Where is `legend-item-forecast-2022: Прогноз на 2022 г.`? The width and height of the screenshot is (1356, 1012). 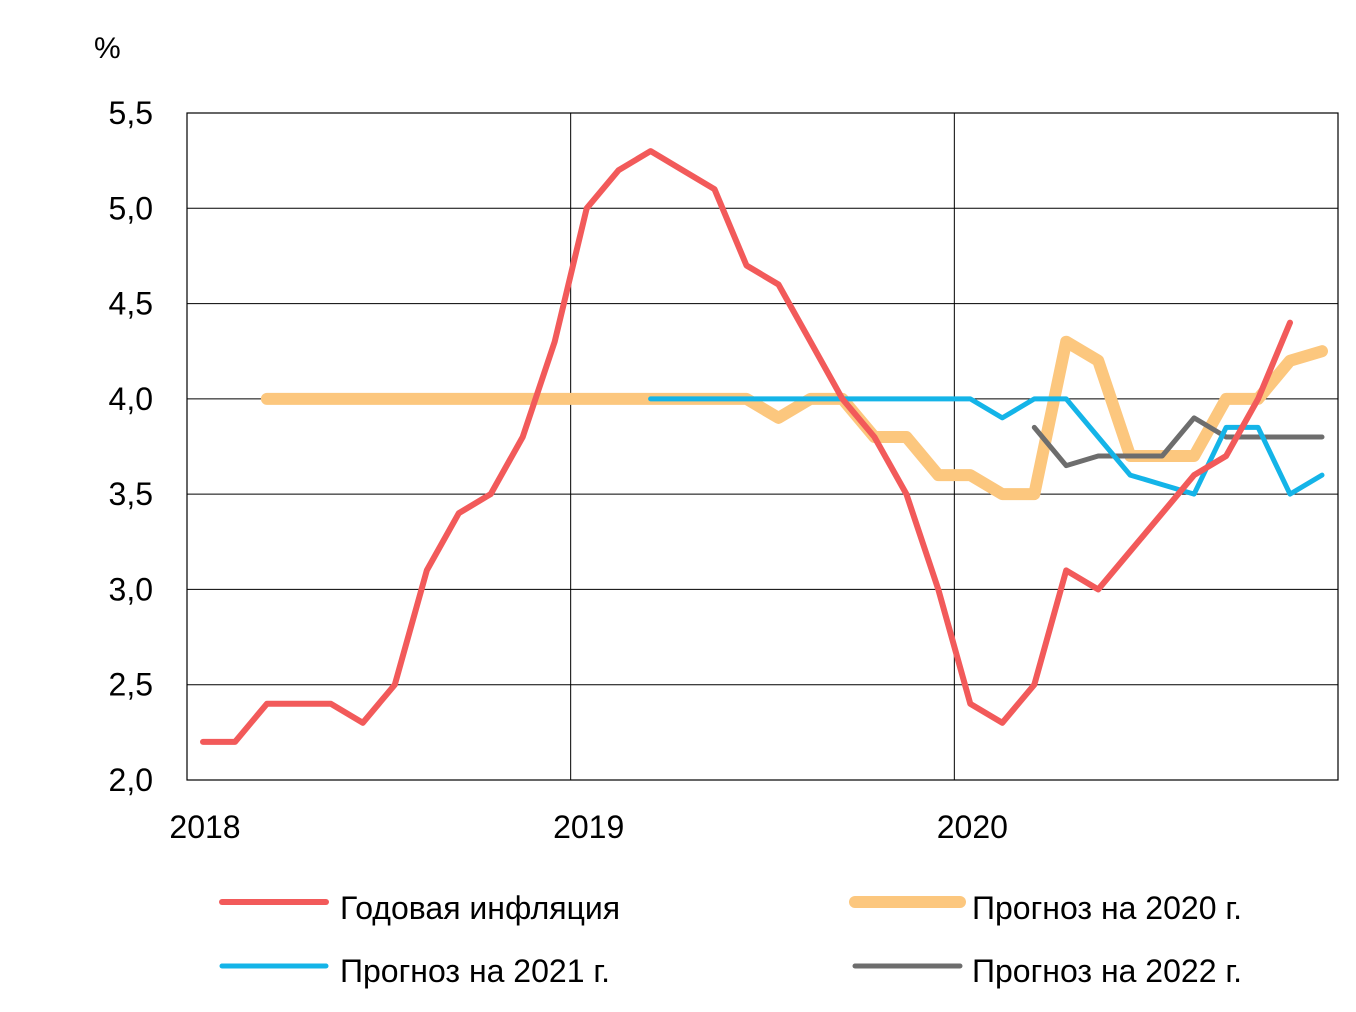
legend-item-forecast-2022: Прогноз на 2022 г. is located at coordinates (1047, 971).